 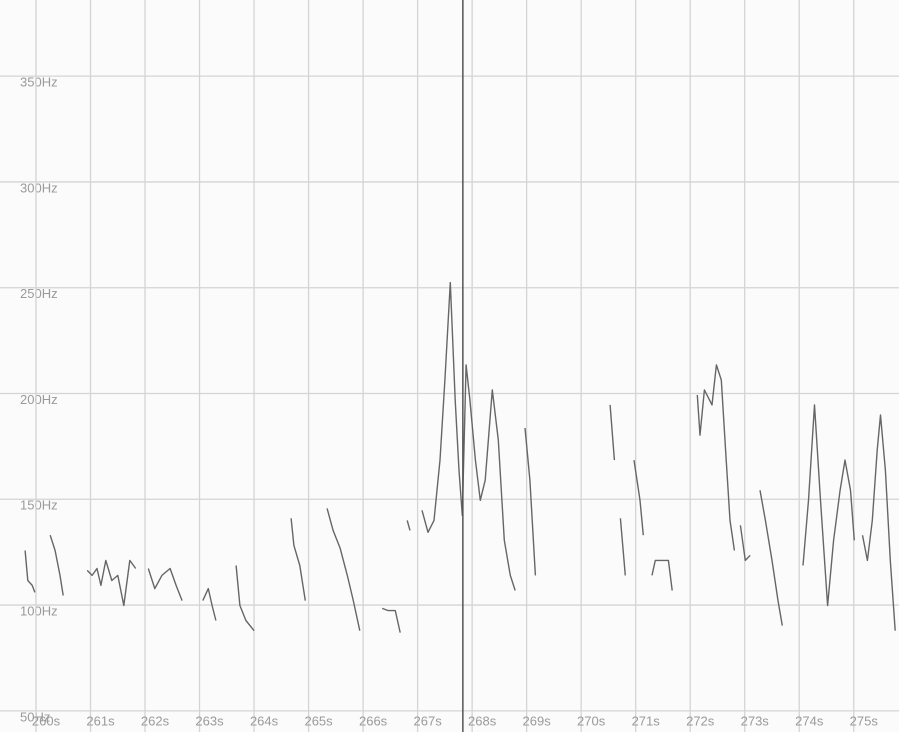 I want to click on y-tick-label: 50Hz, so click(x=35, y=716).